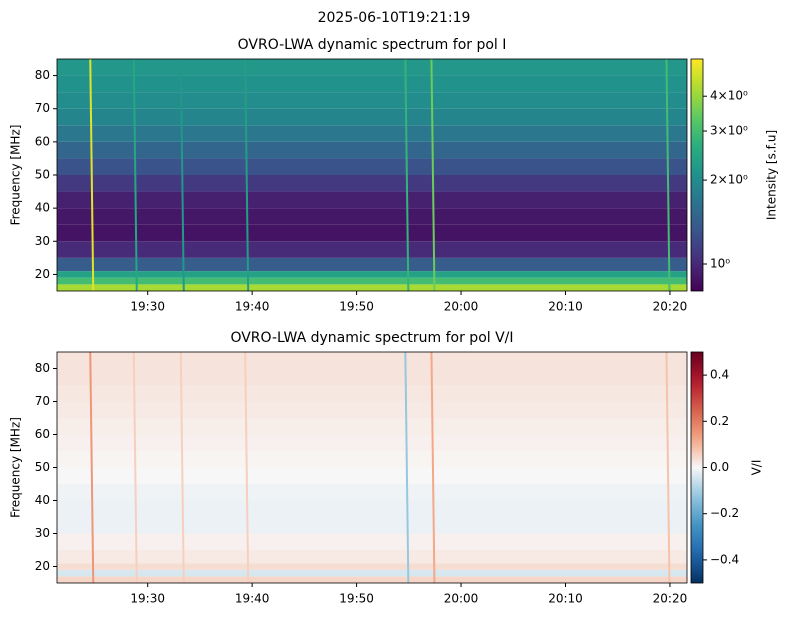 The image size is (789, 617). Describe the element at coordinates (720, 263) in the screenshot. I see `colorbar-tick-label: 10⁰` at that location.